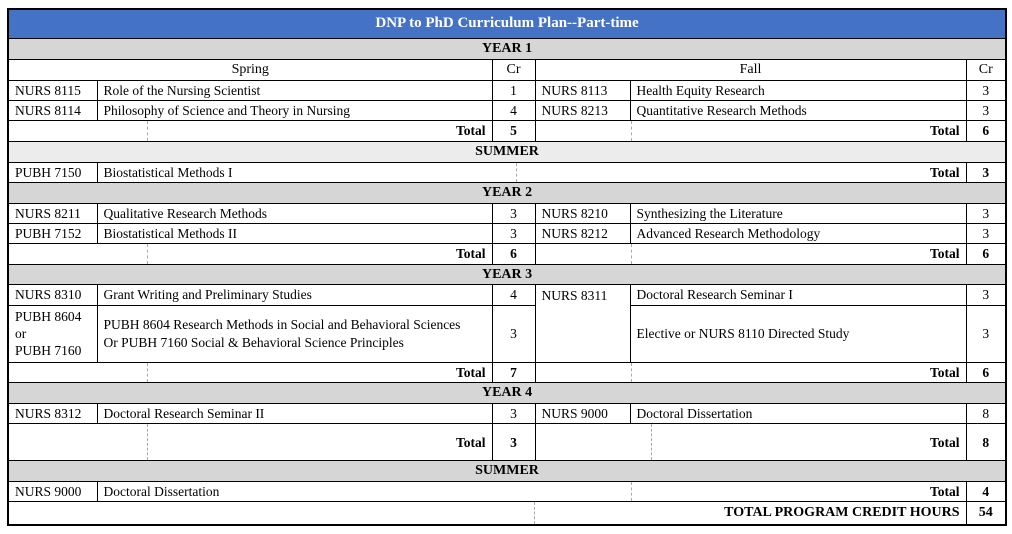 The height and width of the screenshot is (534, 1012). I want to click on spring-total-value: 3, so click(513, 442).